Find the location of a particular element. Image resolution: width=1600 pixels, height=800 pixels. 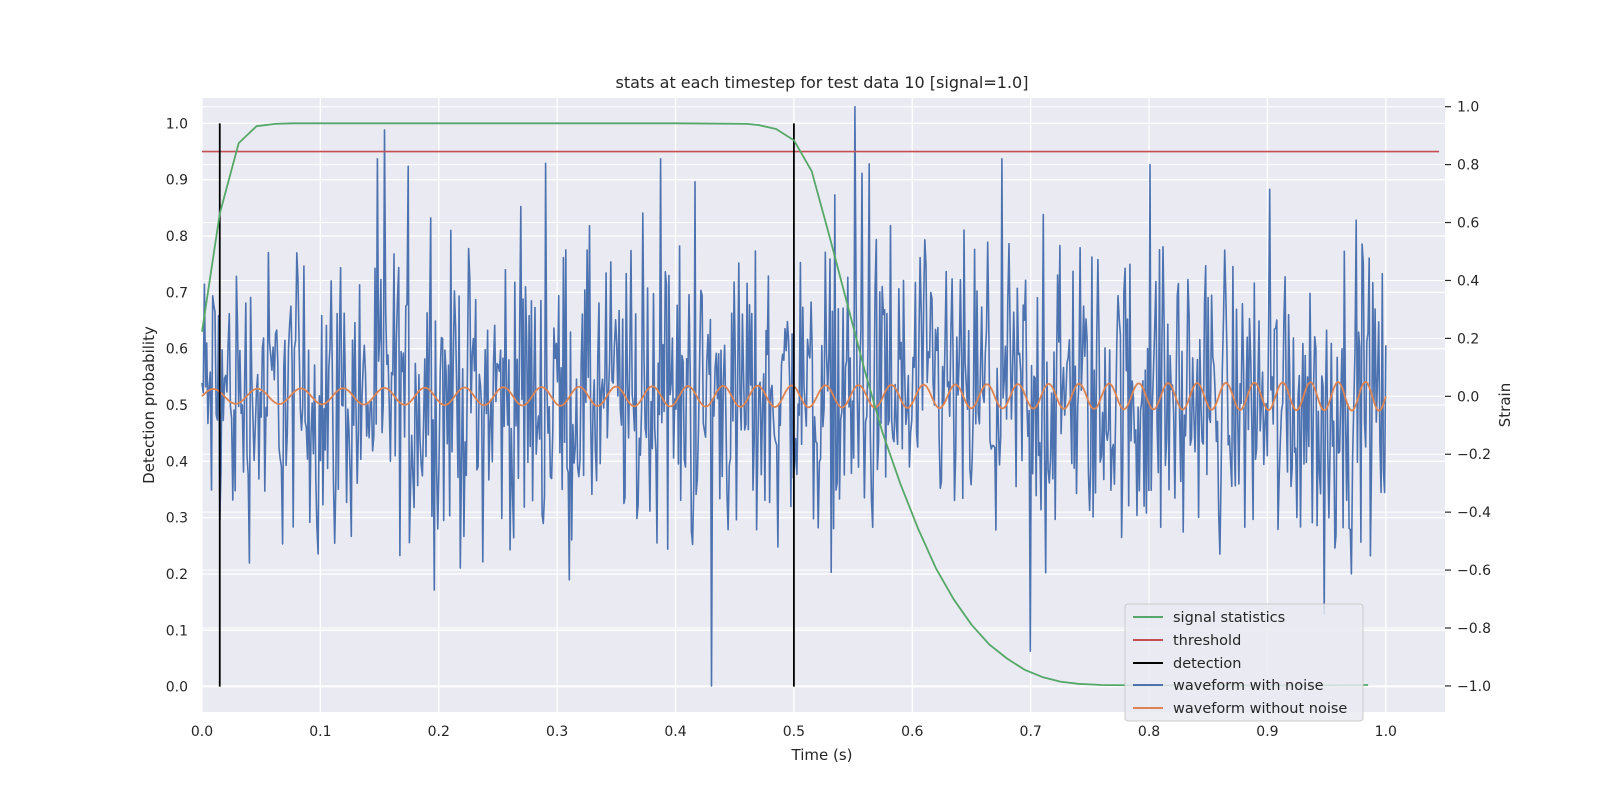

x-tick-label: 0.2 is located at coordinates (439, 732).